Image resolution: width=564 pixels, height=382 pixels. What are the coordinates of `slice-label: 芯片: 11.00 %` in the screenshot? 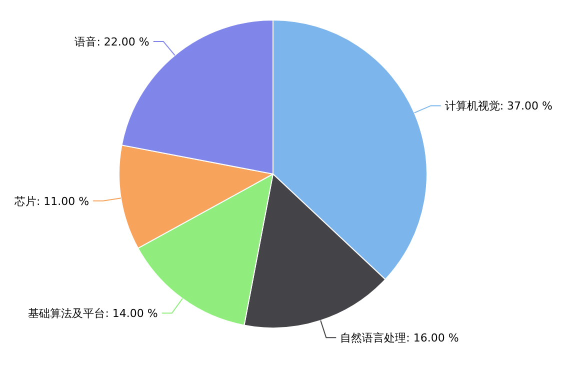 It's located at (51, 201).